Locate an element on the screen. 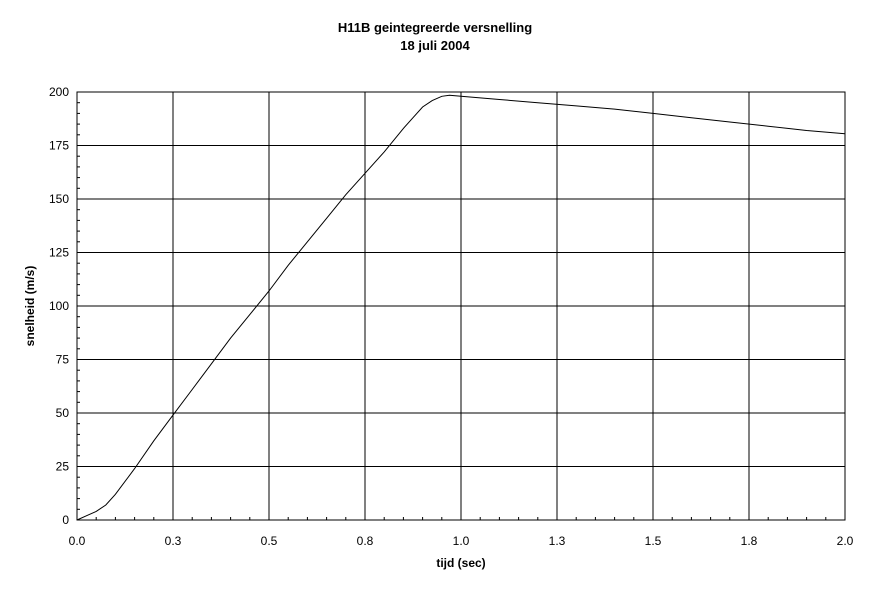  x-axis-ticks: 0.0 0.3 0.5 0.8 1.0 1.3 1.5 1.8 2.0 is located at coordinates (461, 541).